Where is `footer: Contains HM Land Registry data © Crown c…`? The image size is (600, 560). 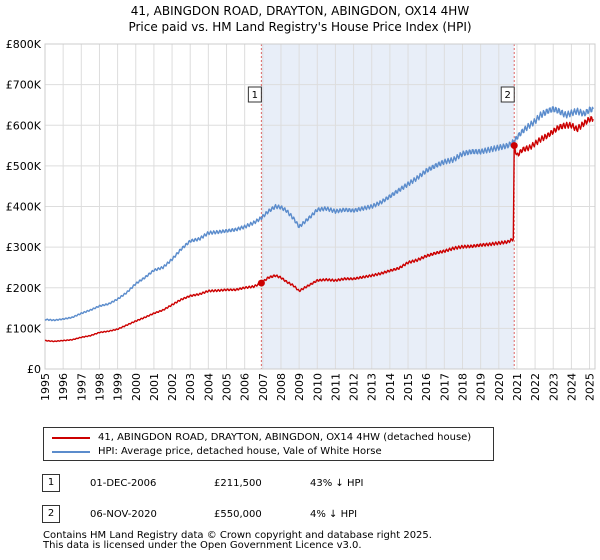 footer: Contains HM Land Registry data © Crown c… is located at coordinates (237, 541).